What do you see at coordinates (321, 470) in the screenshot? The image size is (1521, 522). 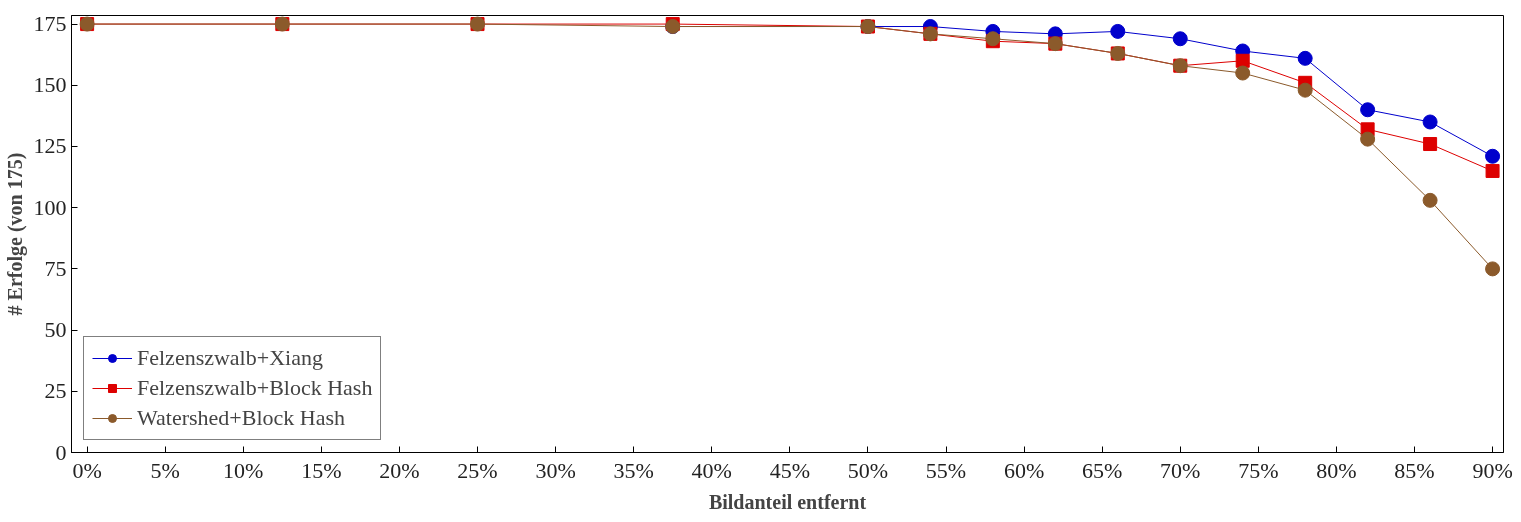 I see `x-tick-label: 15%` at bounding box center [321, 470].